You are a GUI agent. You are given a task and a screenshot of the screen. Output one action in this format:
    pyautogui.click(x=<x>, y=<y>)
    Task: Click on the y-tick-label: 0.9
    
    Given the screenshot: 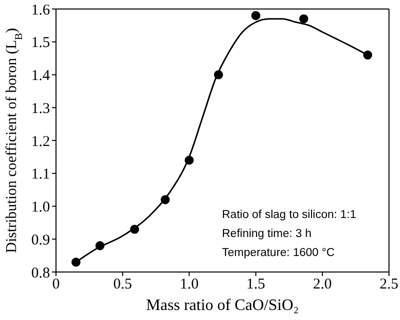 What is the action you would take?
    pyautogui.click(x=40, y=240)
    